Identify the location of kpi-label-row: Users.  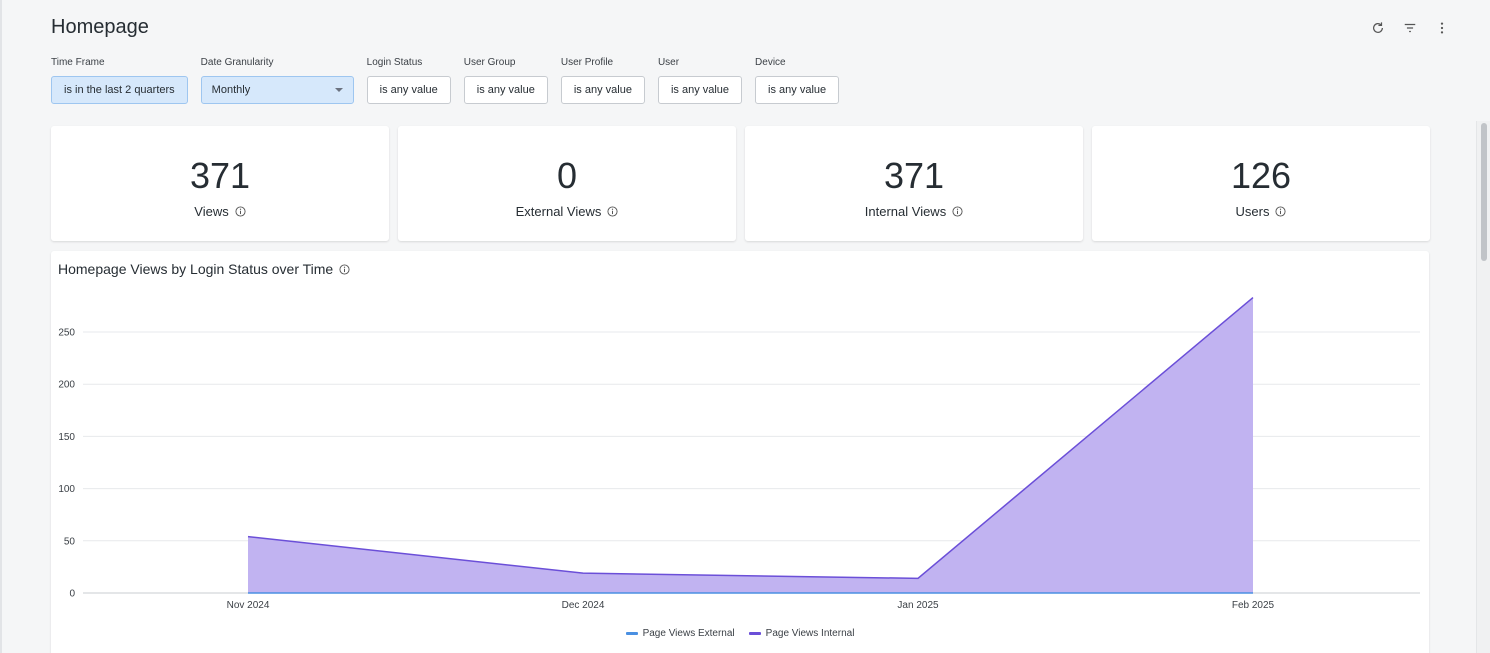
(1261, 211).